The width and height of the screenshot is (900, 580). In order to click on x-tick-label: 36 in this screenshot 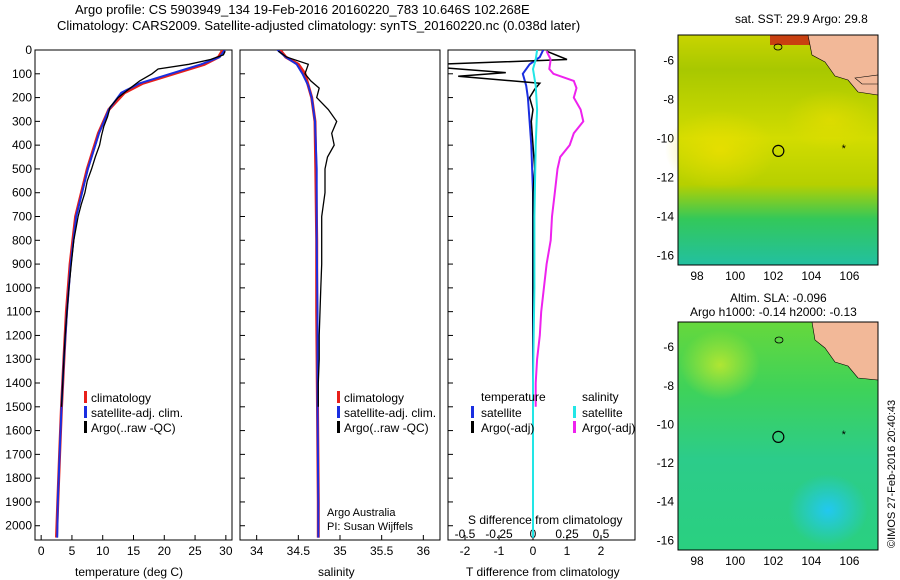, I will do `click(424, 551)`.